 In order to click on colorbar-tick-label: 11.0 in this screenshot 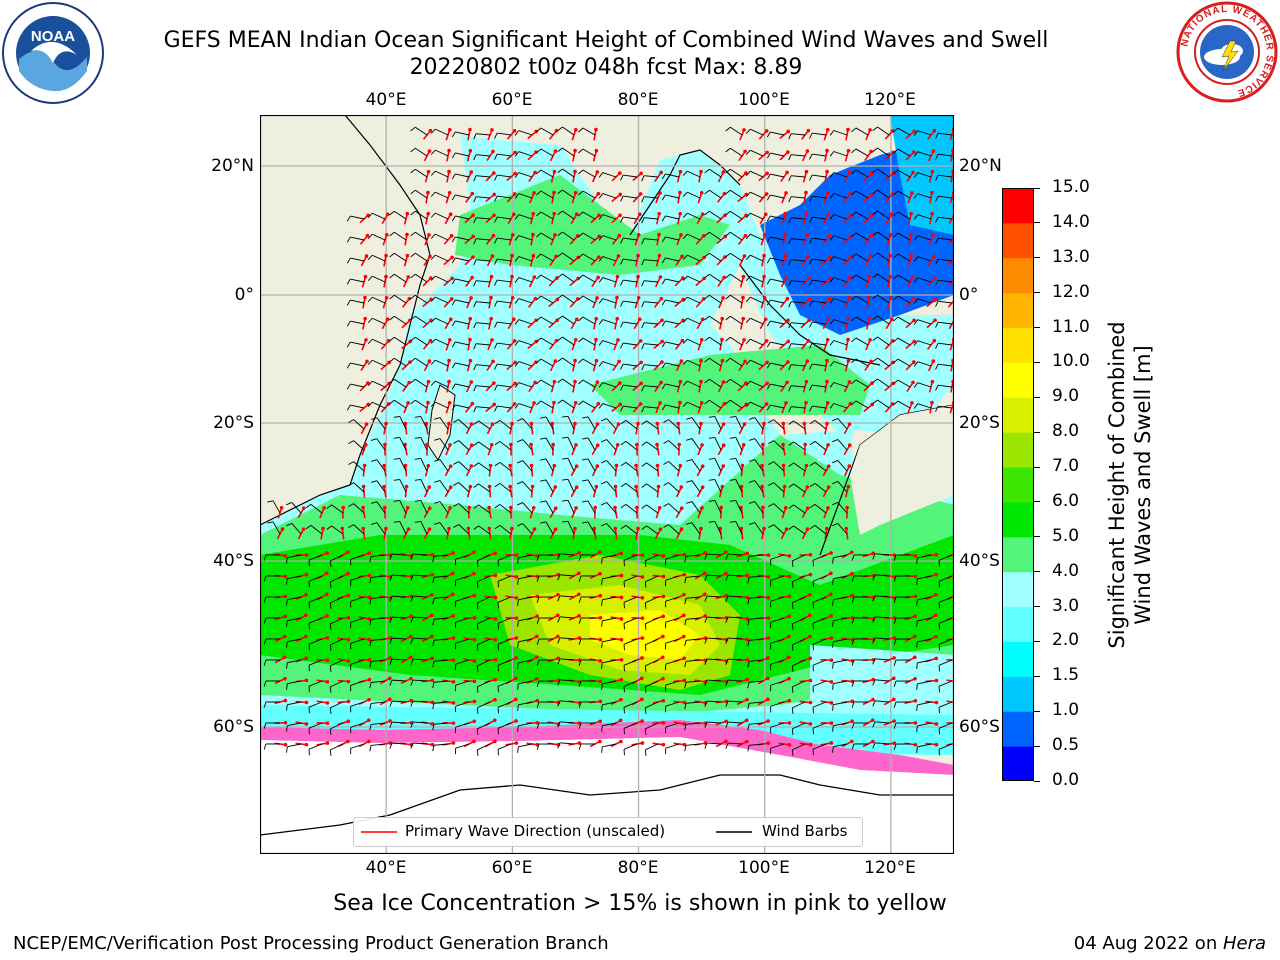, I will do `click(1071, 326)`.